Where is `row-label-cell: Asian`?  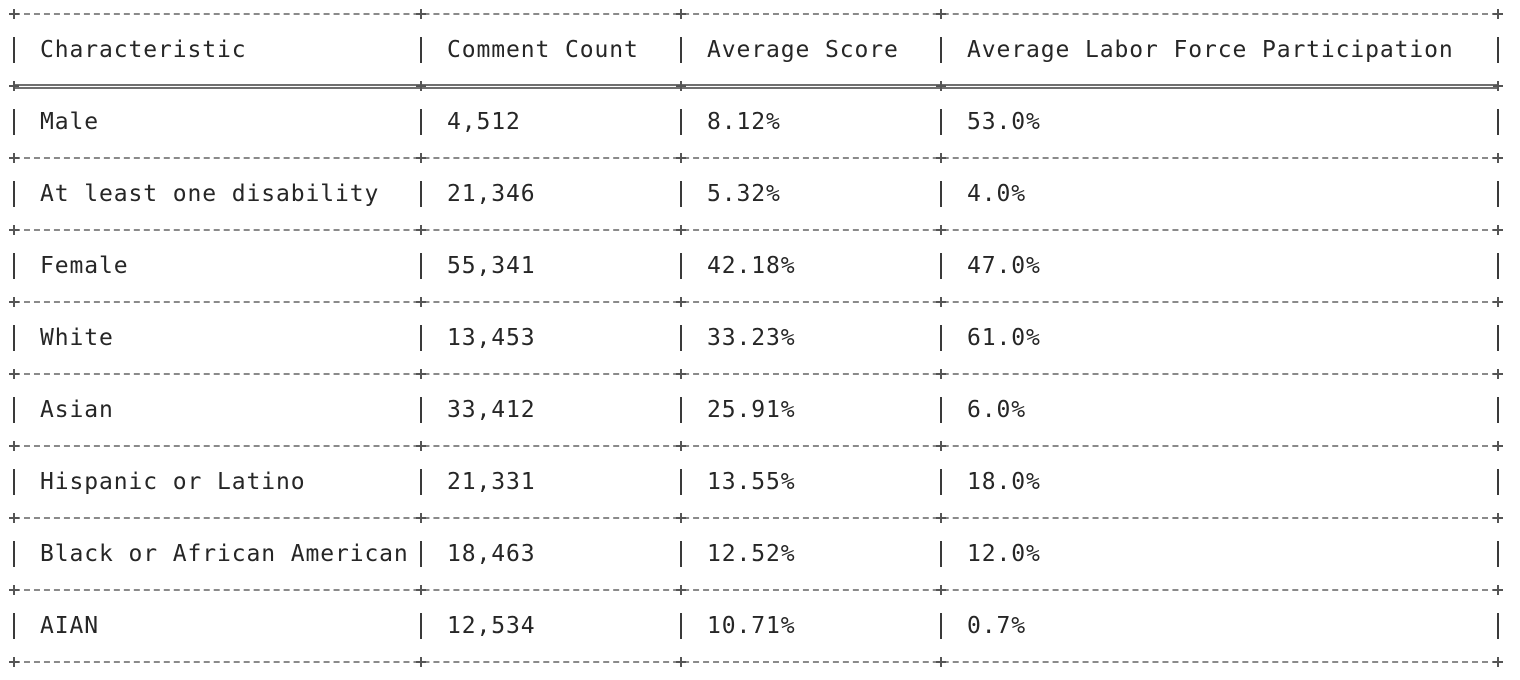 row-label-cell: Asian is located at coordinates (77, 410).